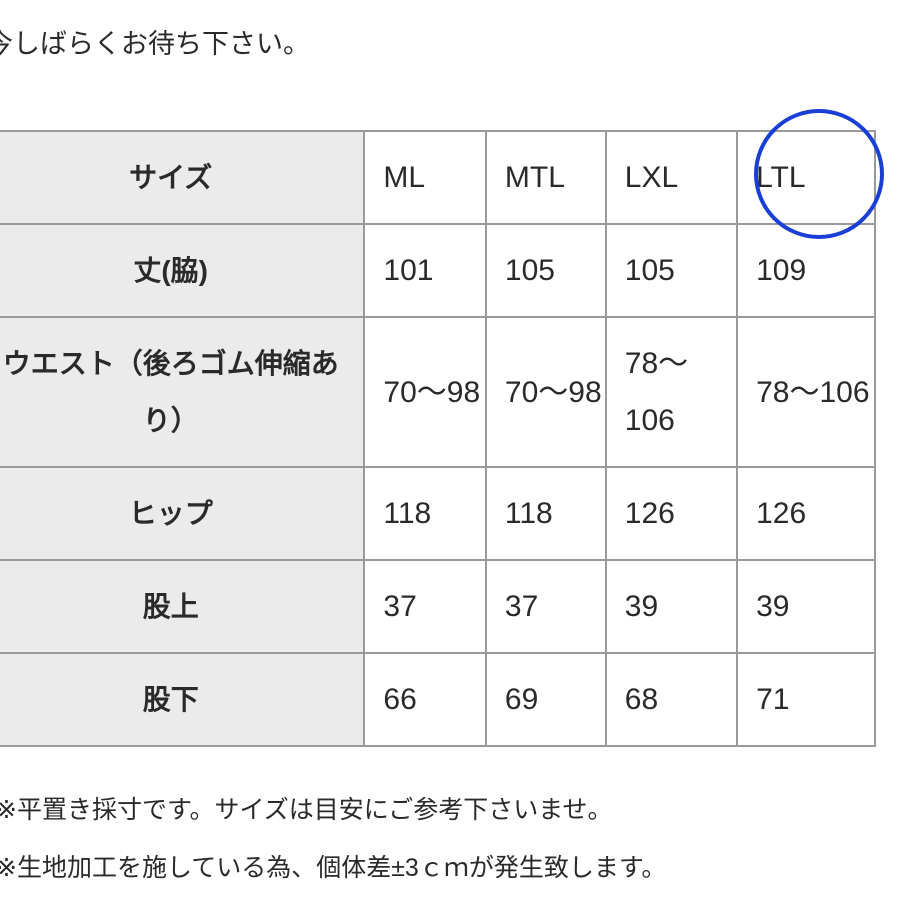 This screenshot has width=900, height=900. Describe the element at coordinates (671, 699) in the screenshot. I see `cell: 68` at that location.